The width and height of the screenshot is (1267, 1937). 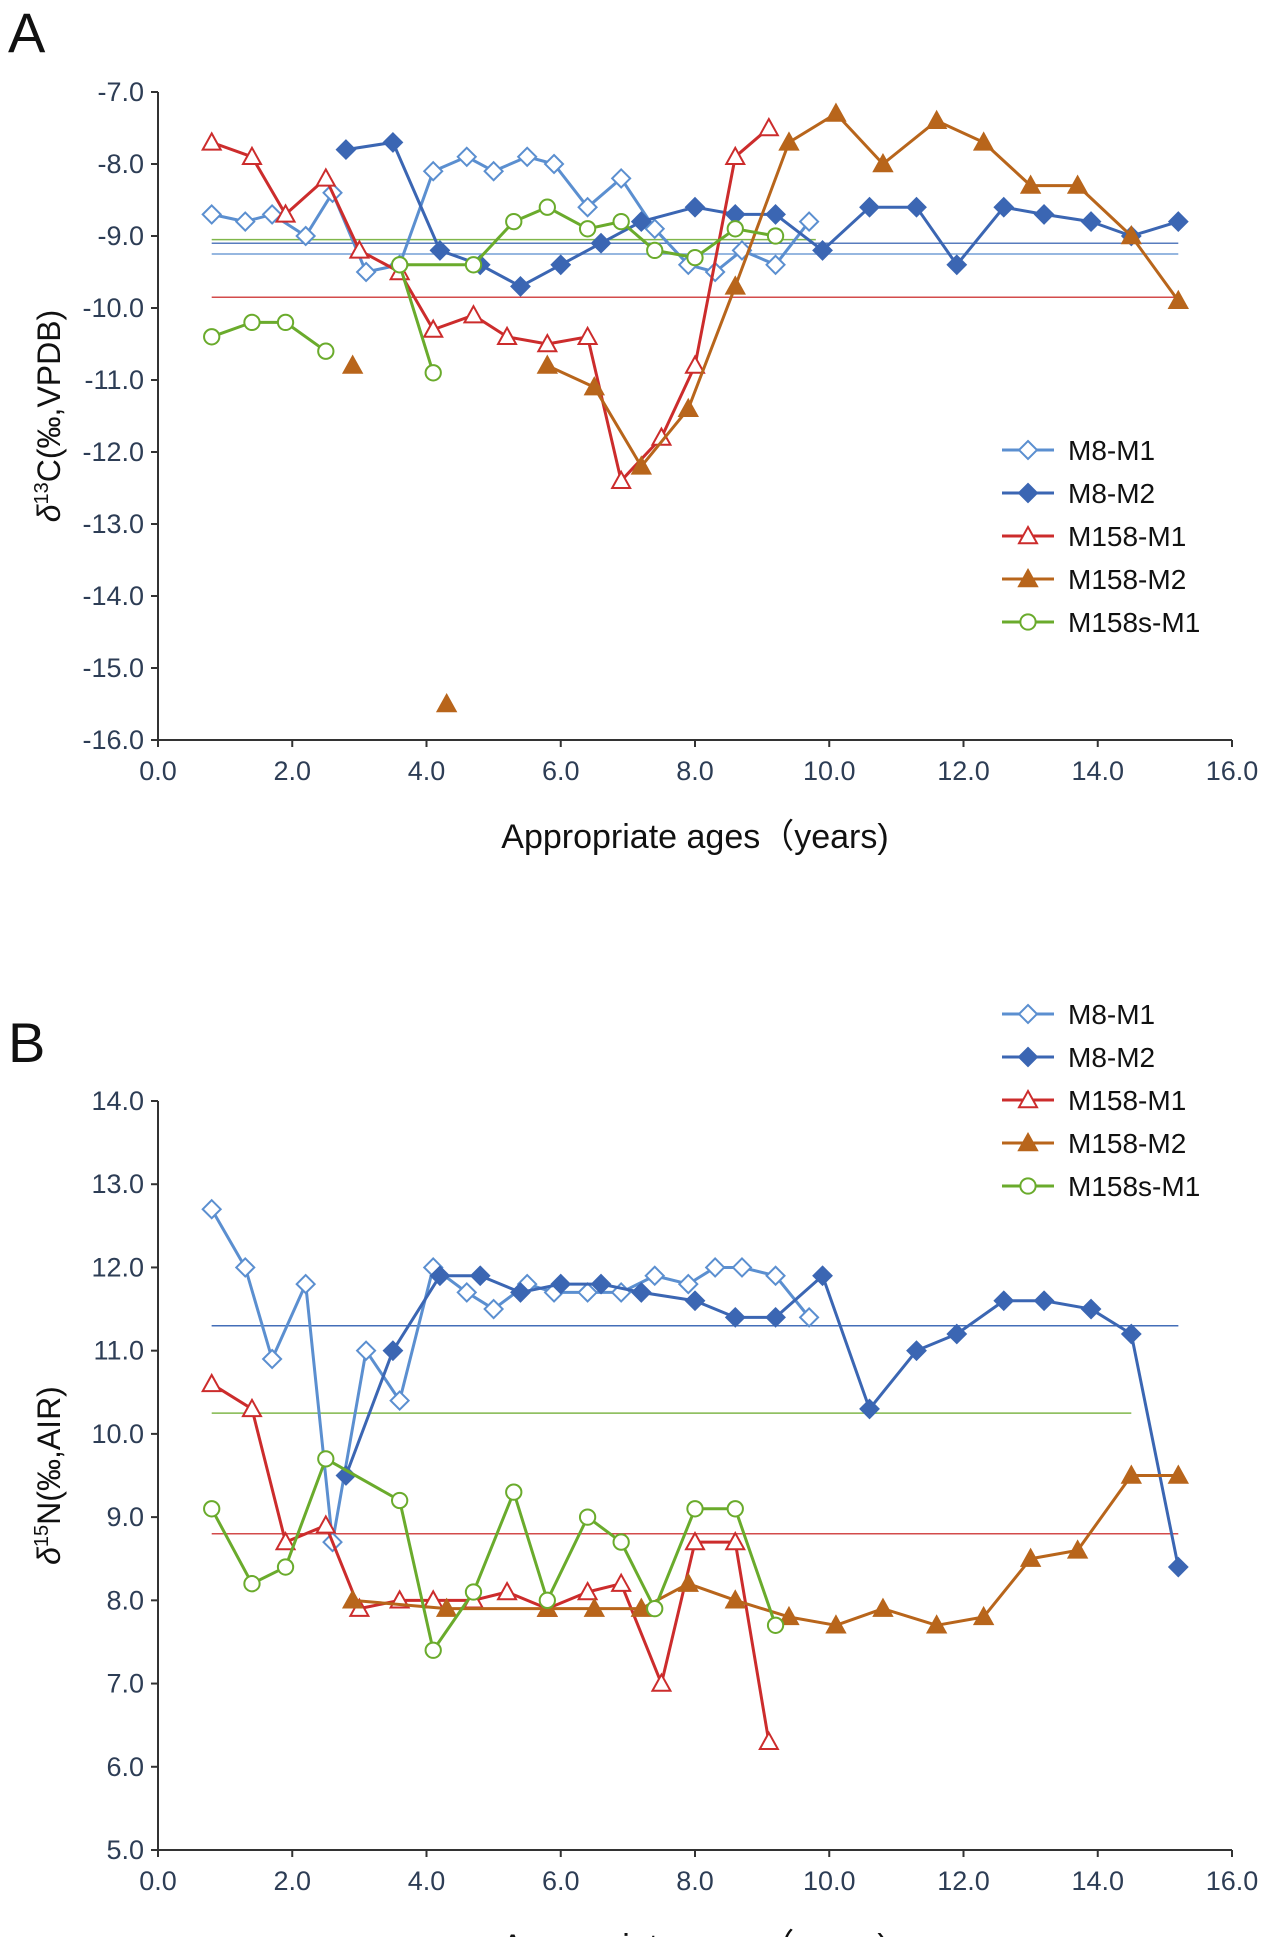 I want to click on series-m8-m1, so click(x=510, y=1375).